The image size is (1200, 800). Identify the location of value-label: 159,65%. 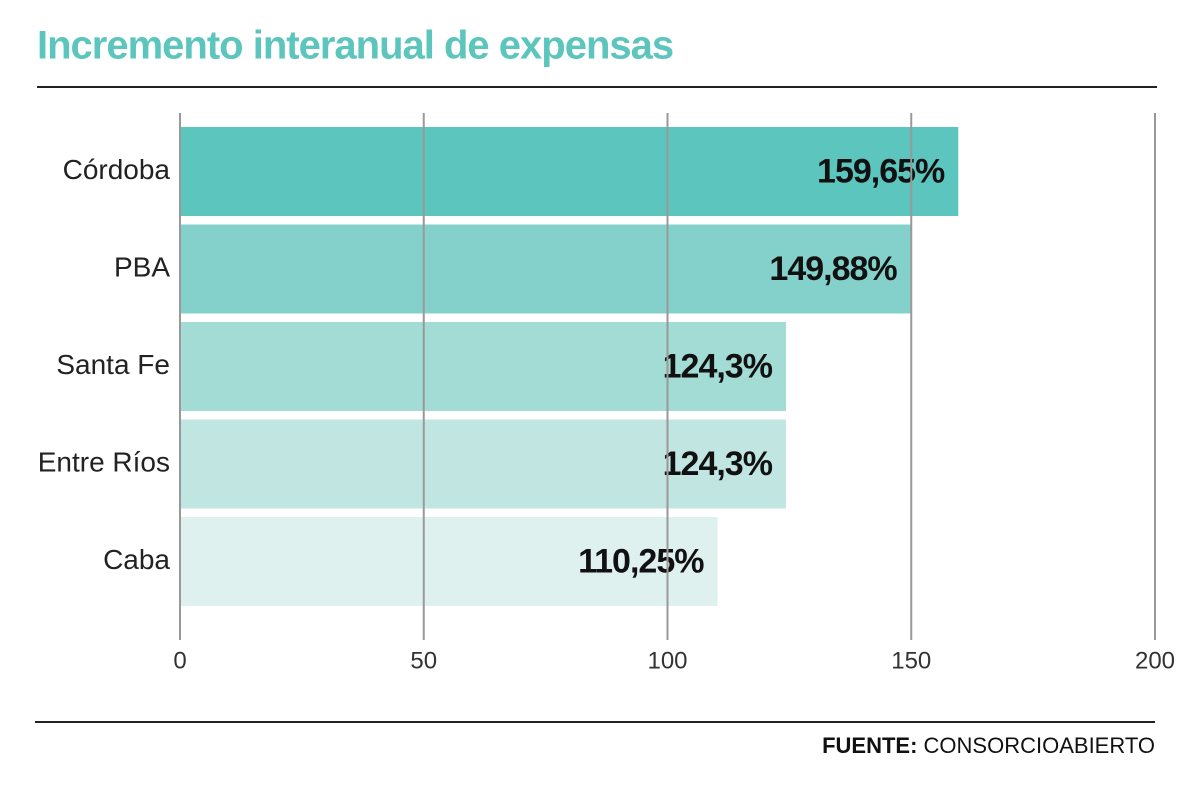
(881, 171).